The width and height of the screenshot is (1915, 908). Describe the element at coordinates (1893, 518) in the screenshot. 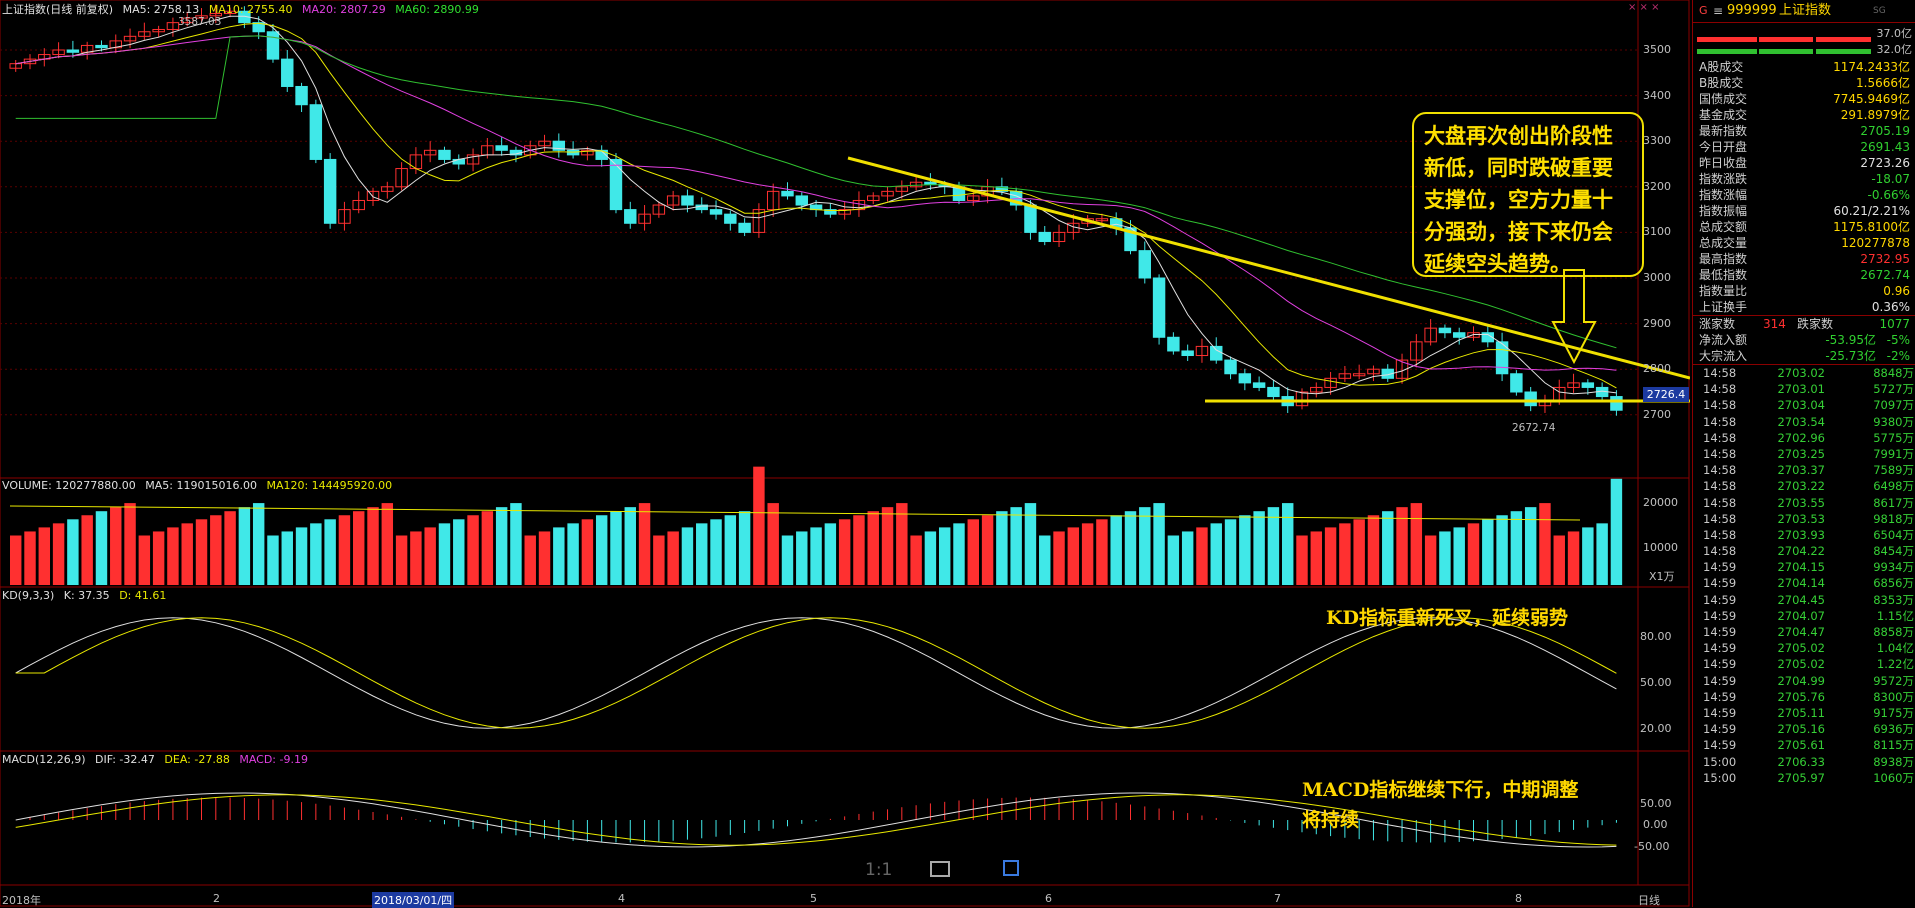

I see `tick-volume: 9818万` at that location.